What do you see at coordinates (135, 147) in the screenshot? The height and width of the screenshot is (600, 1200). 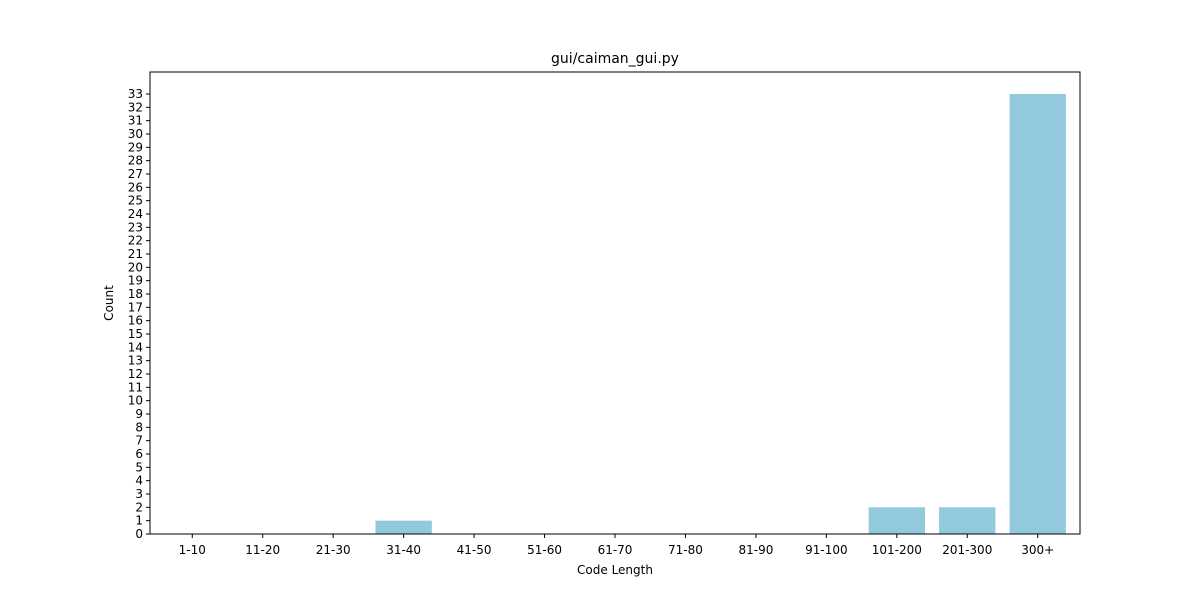 I see `y-tick-label: 29` at bounding box center [135, 147].